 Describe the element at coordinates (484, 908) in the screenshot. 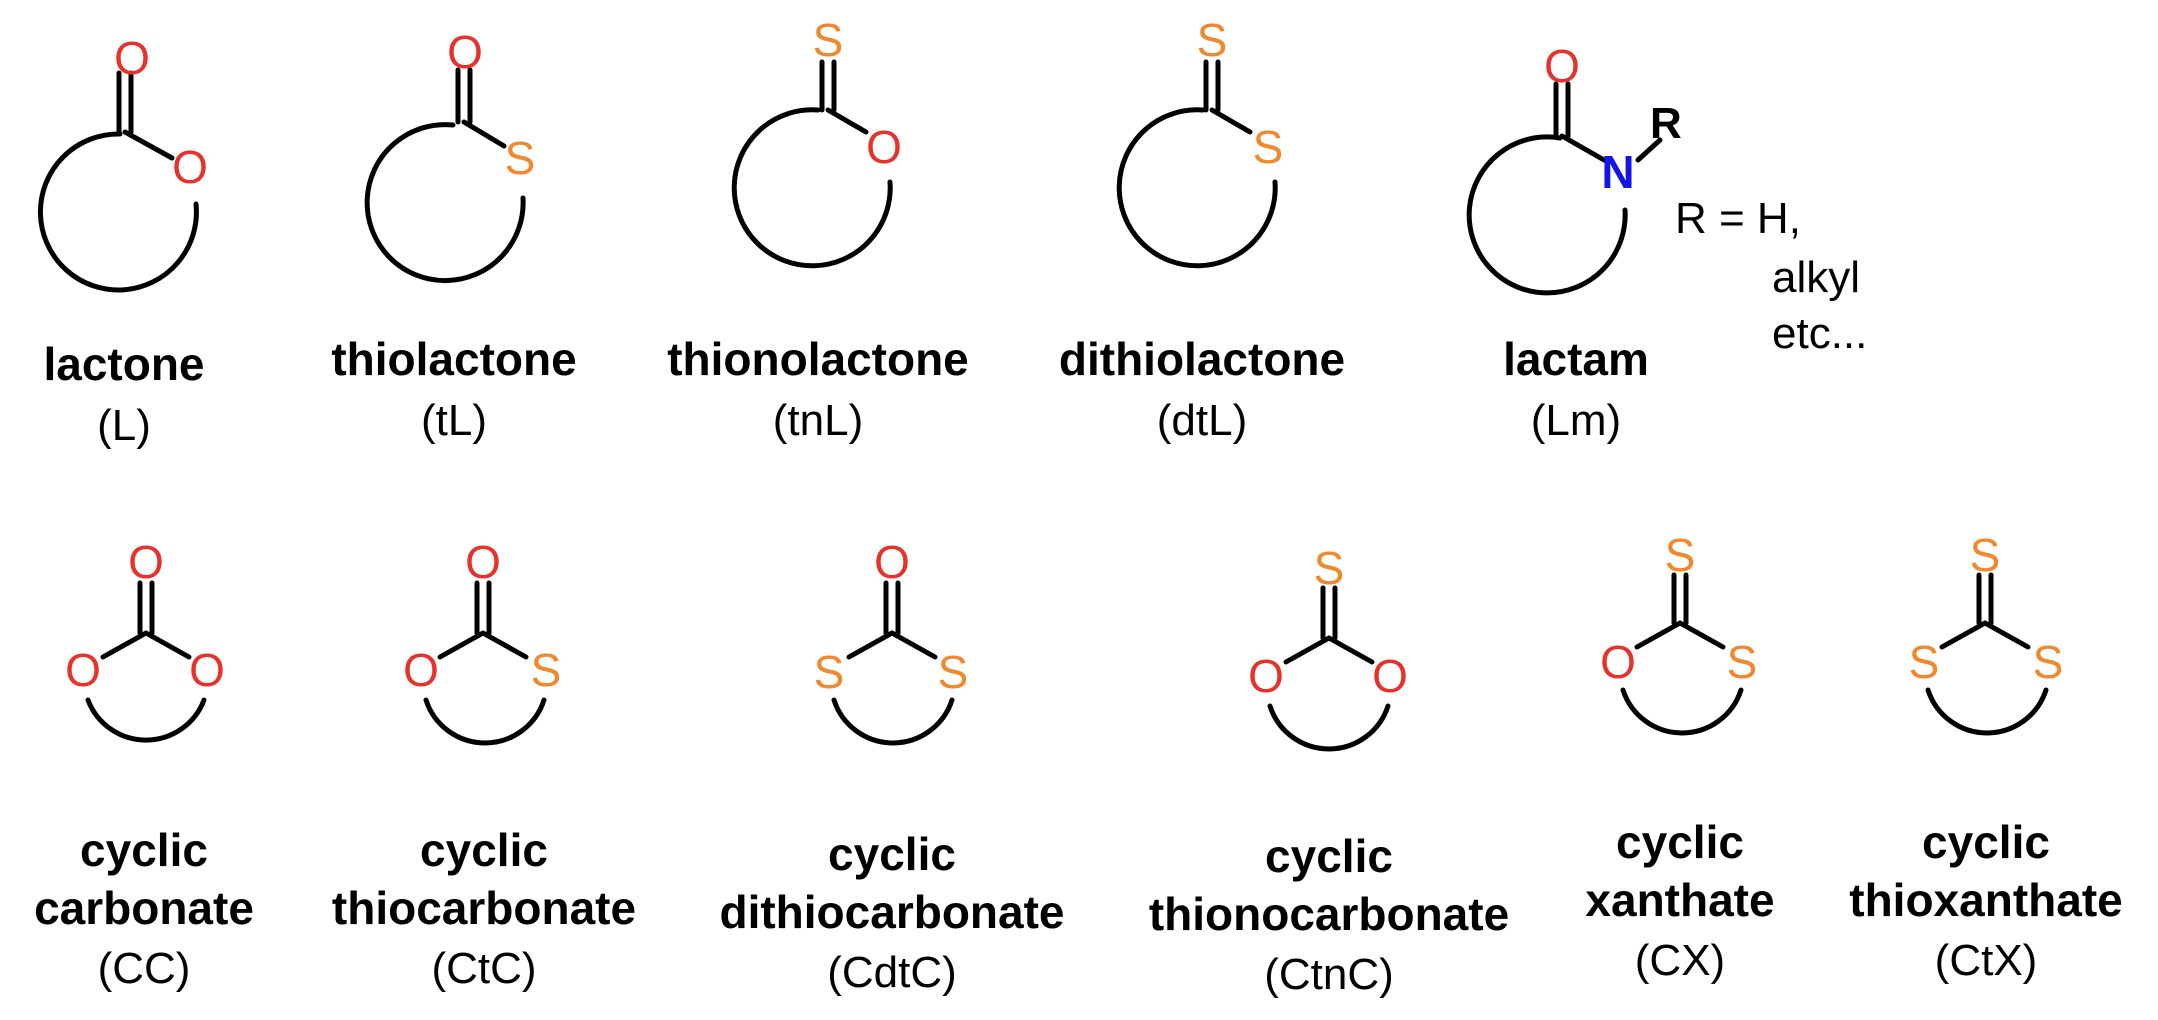

I see `cyclic-thiocarbonate-name-line2: thiocarbonate` at that location.